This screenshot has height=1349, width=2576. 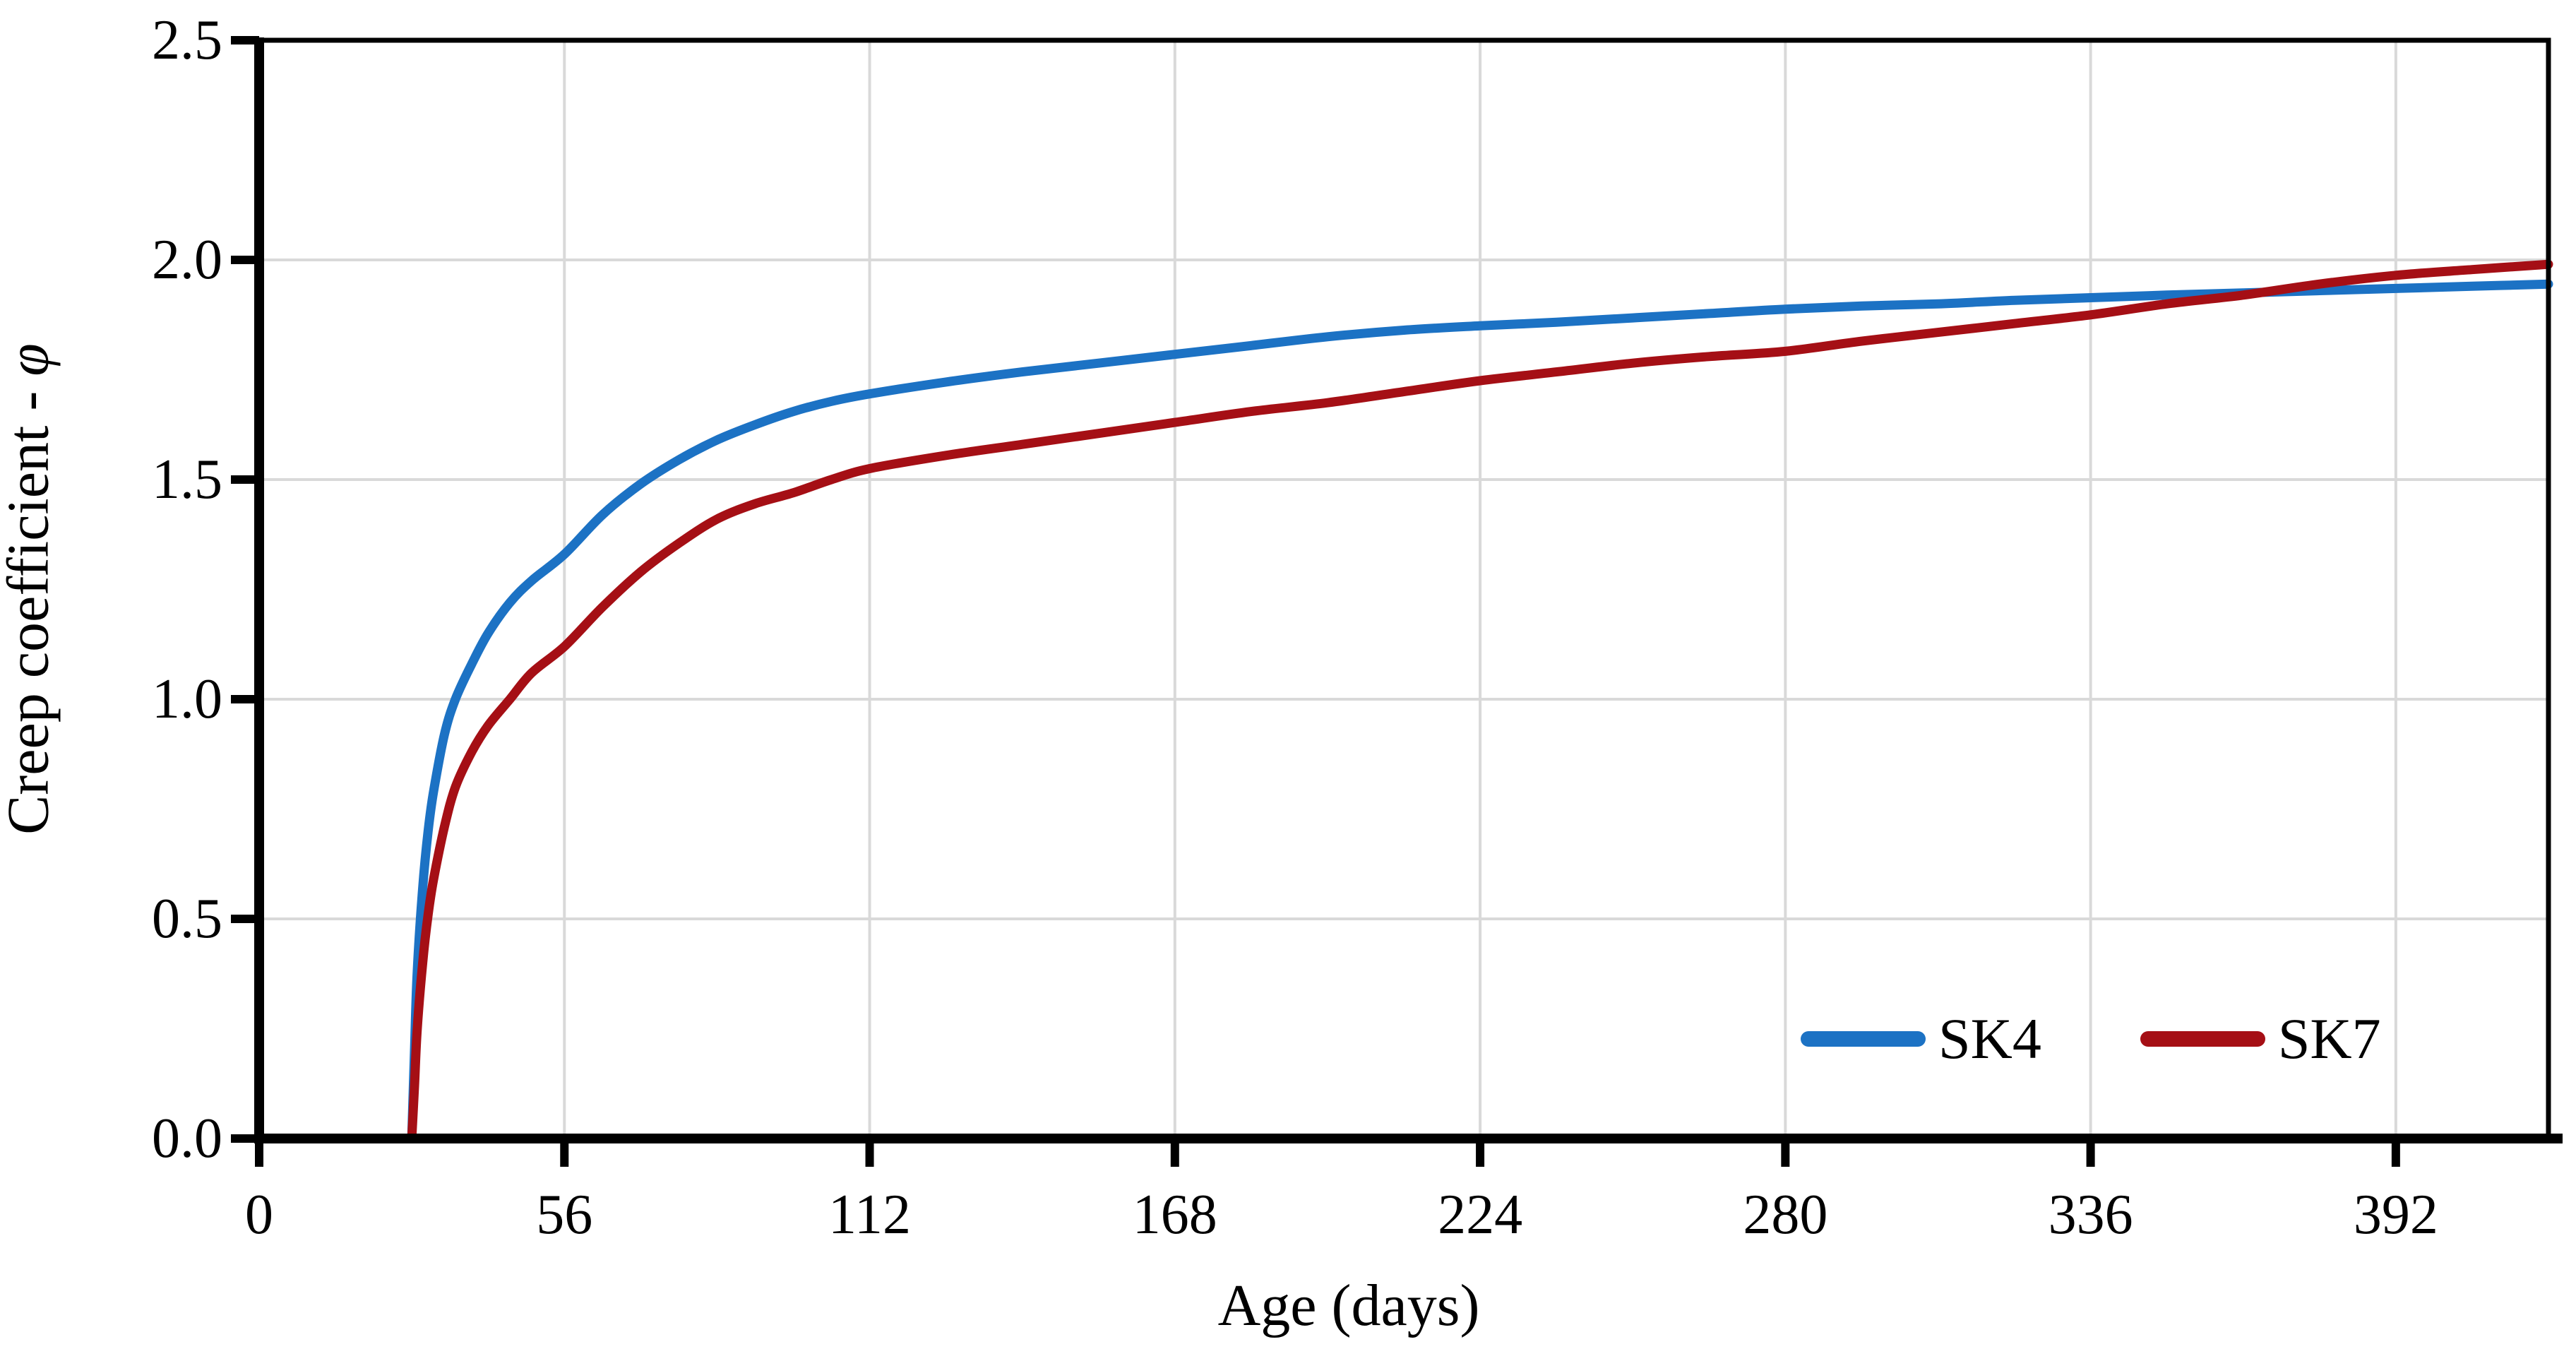 I want to click on phi-symbol: φ, so click(x=30, y=359).